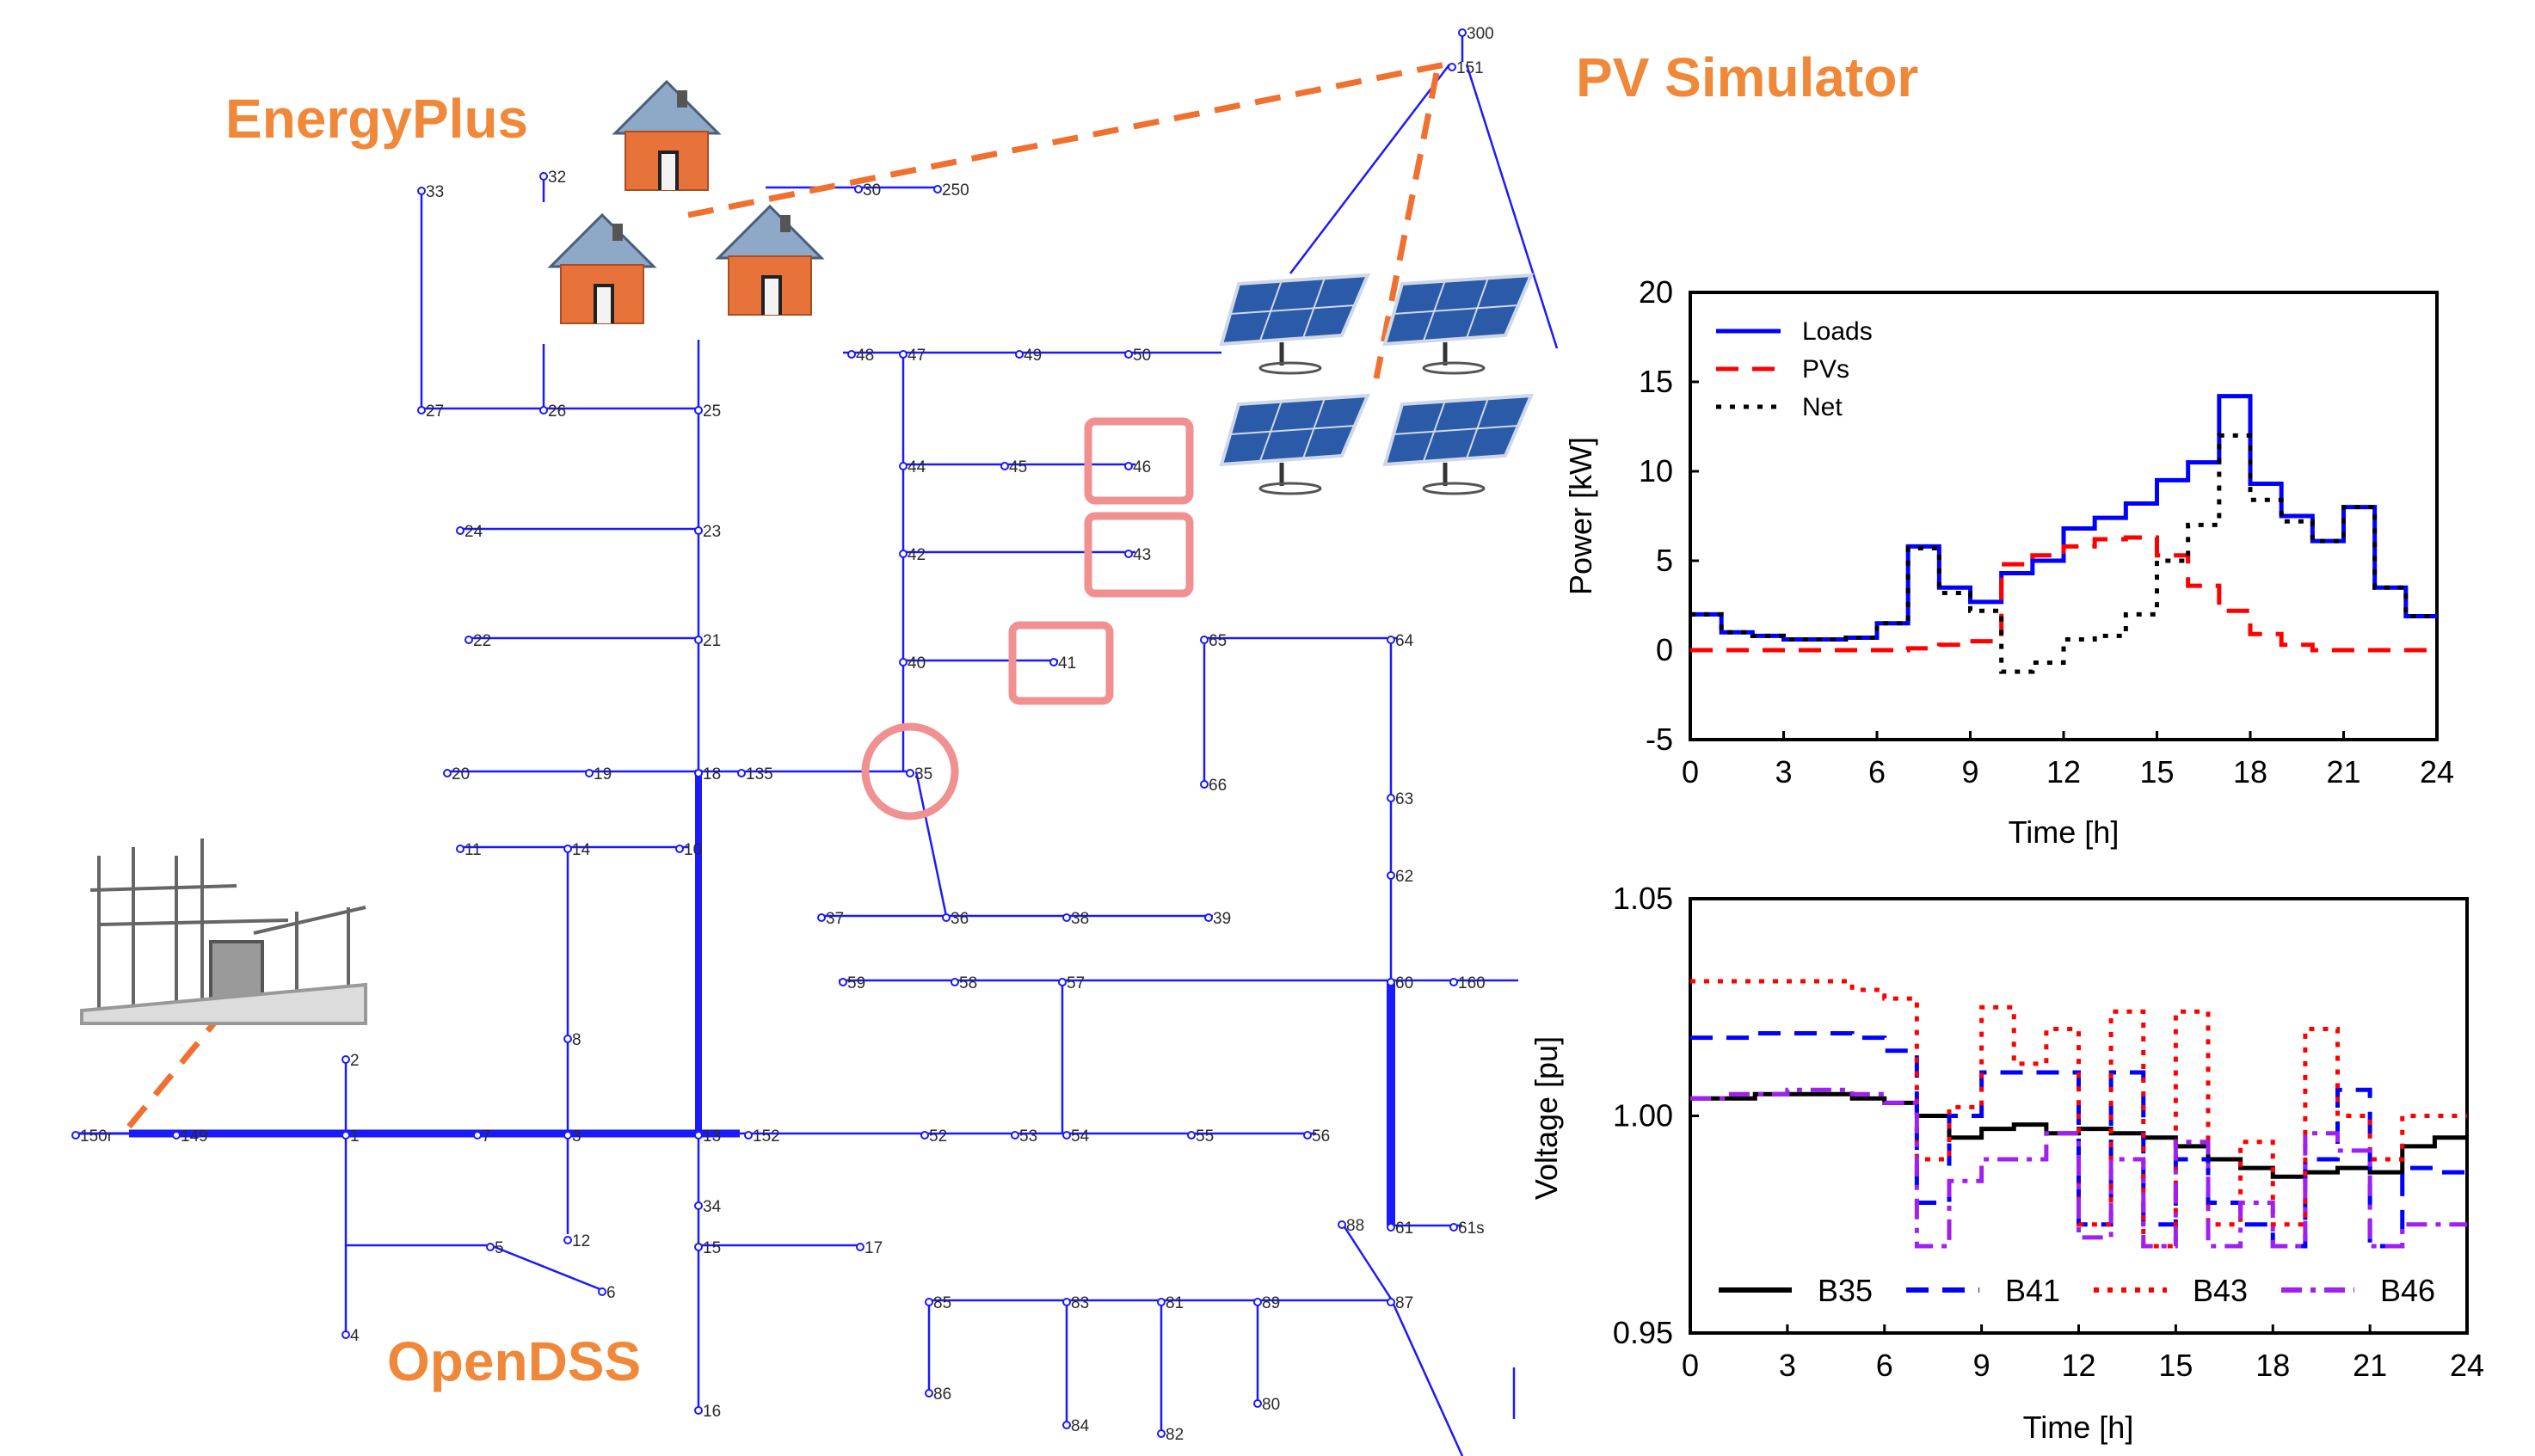  I want to click on legend-label: Loads, so click(1837, 331).